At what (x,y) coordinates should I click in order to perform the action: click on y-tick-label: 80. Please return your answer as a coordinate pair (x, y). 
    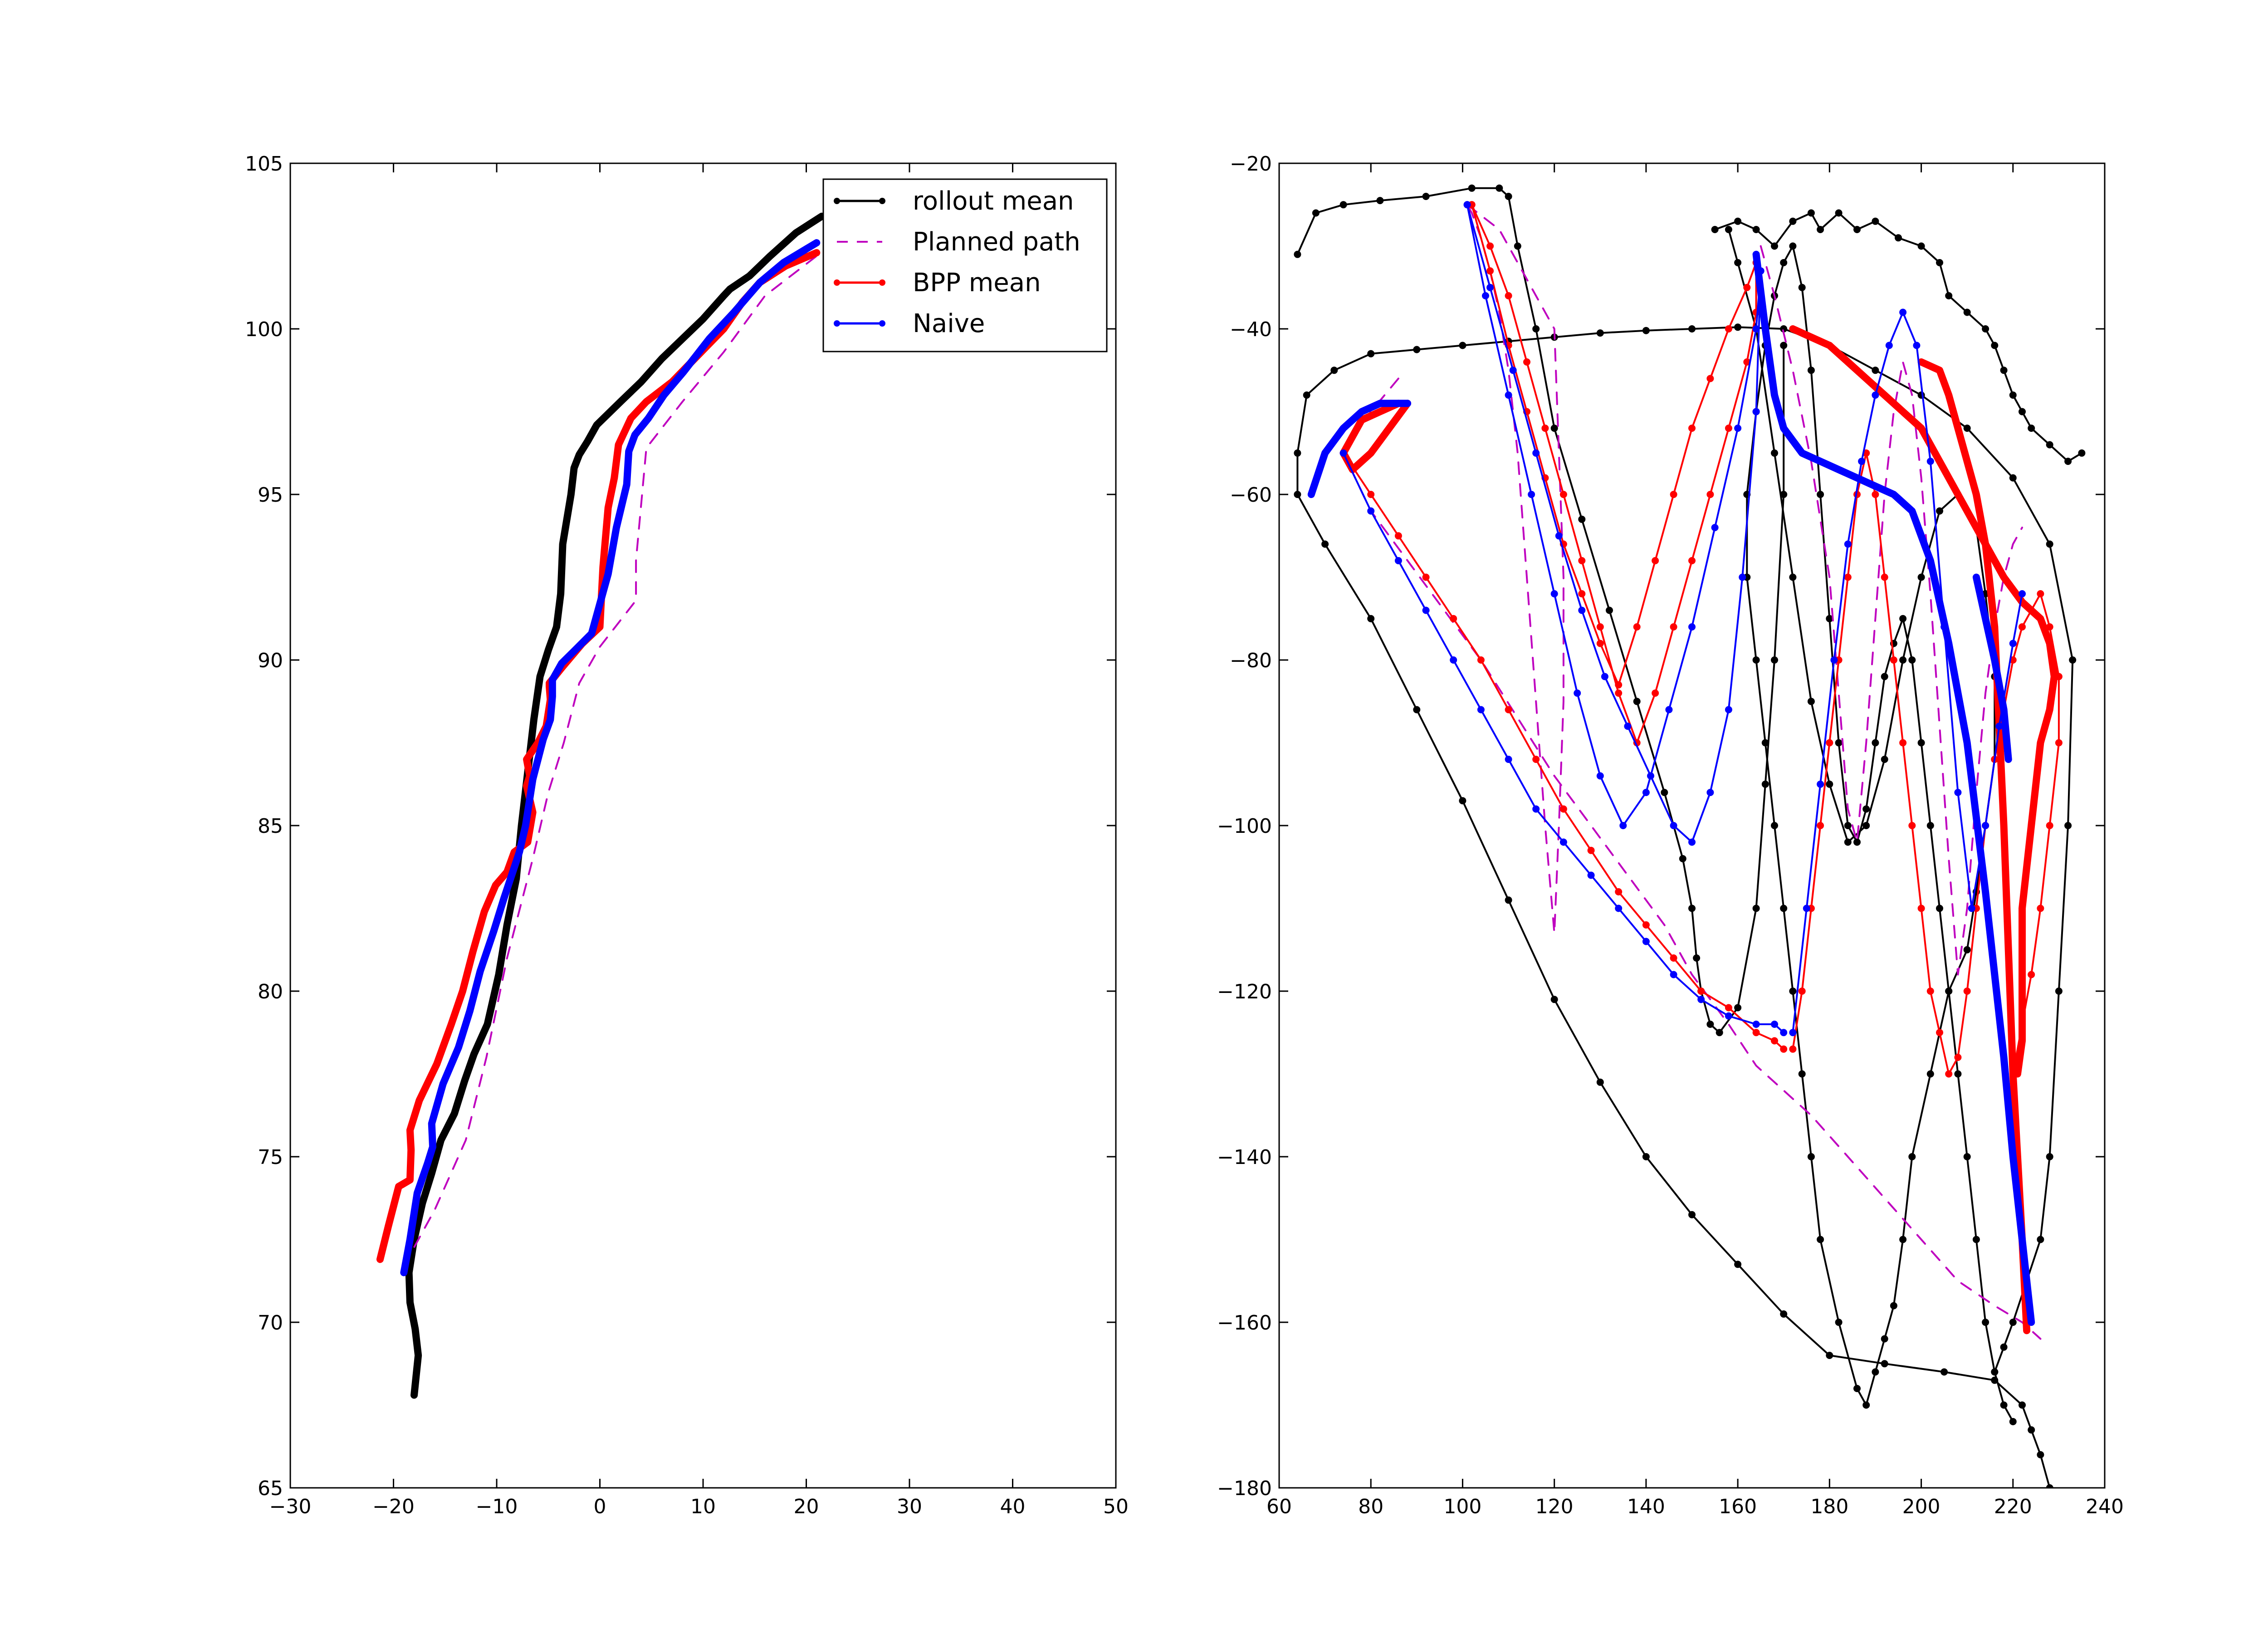
    Looking at the image, I should click on (270, 991).